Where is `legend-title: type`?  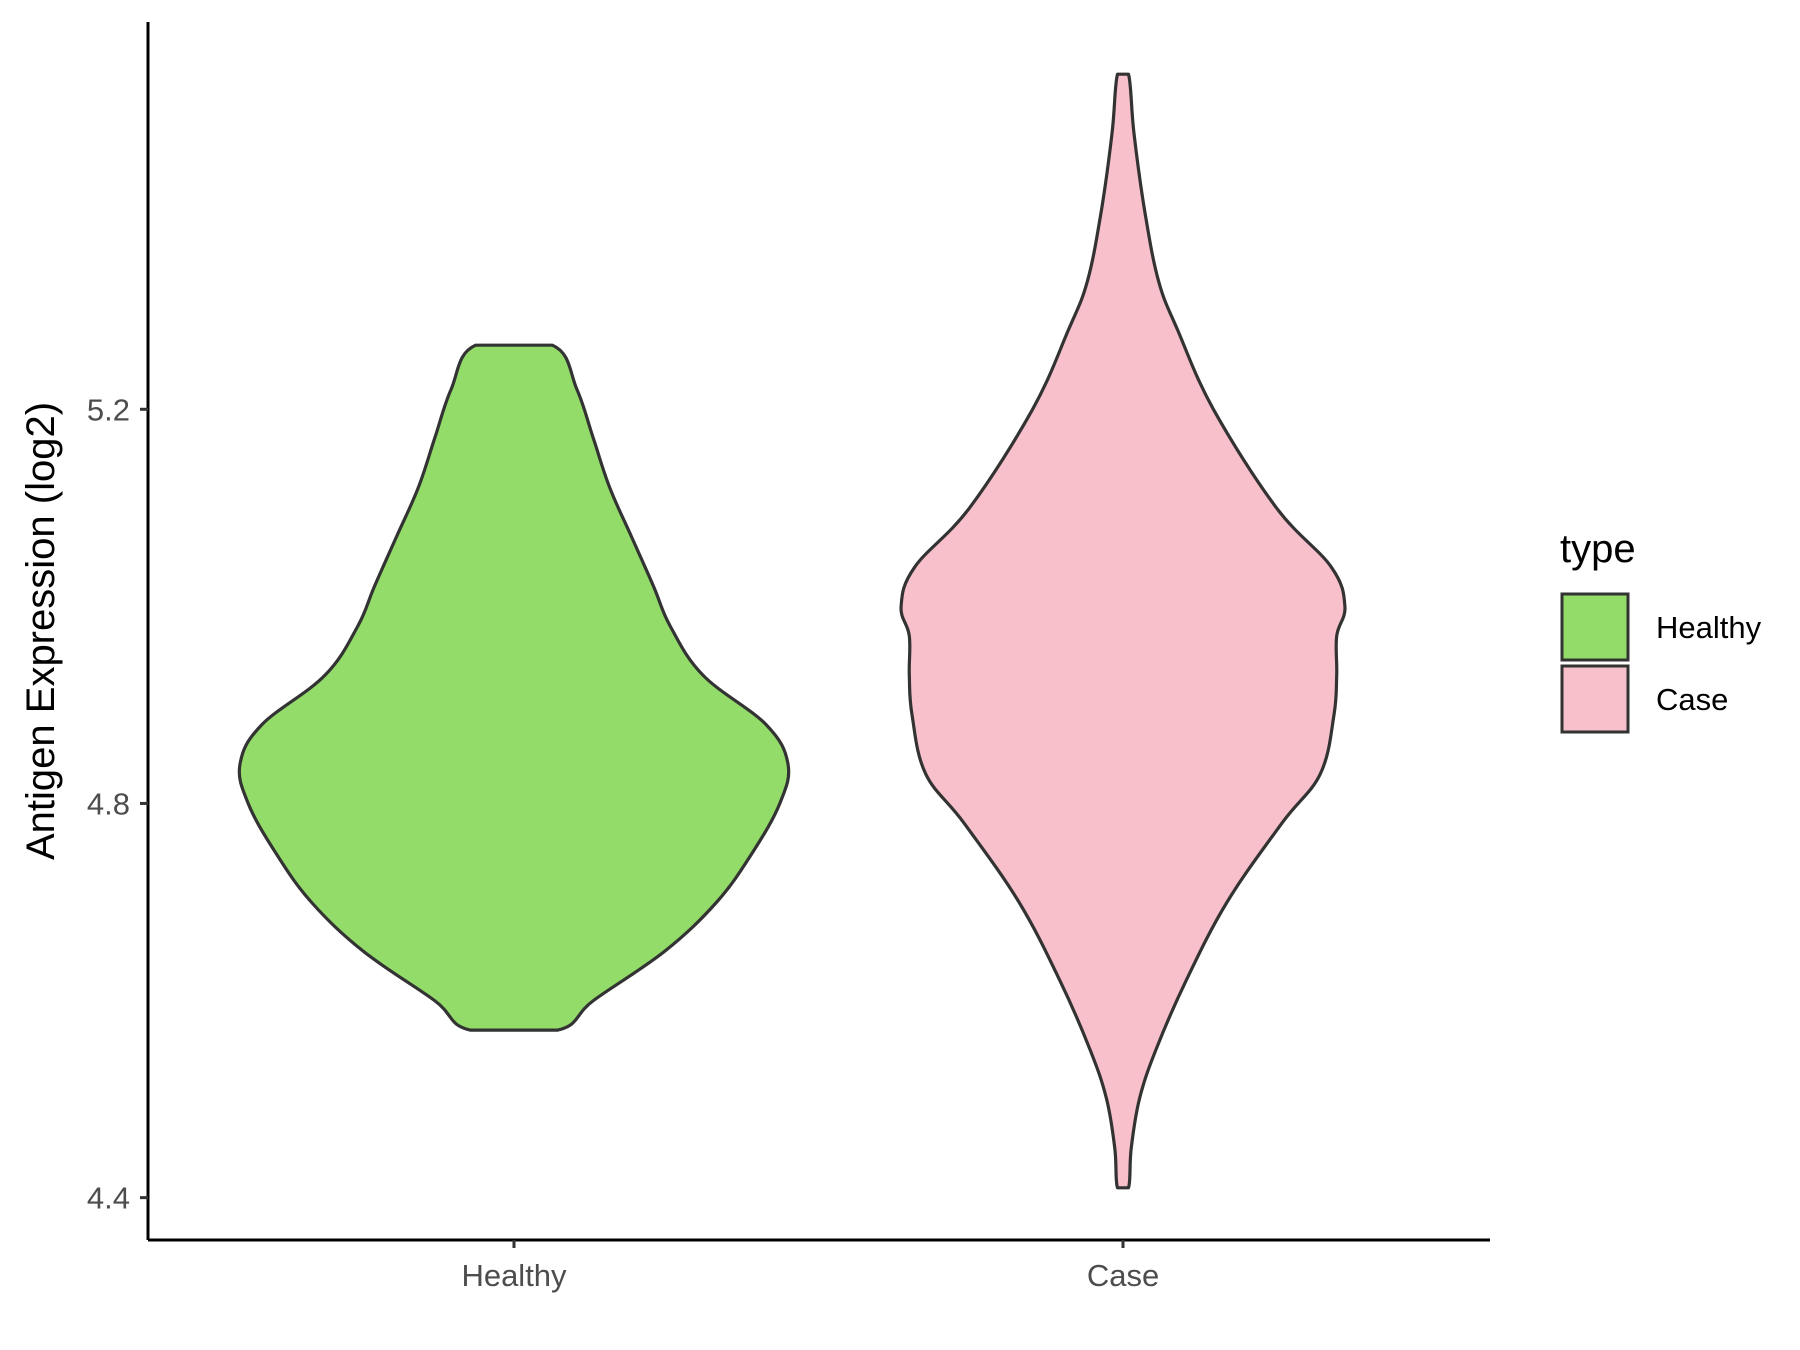 legend-title: type is located at coordinates (1598, 549).